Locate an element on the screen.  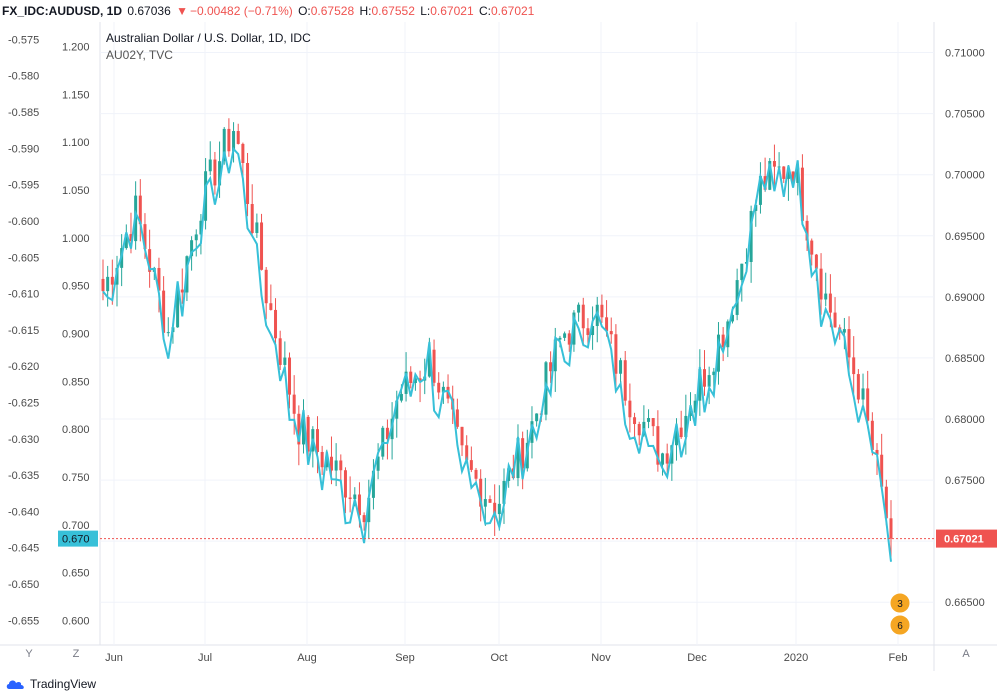
time-axis-label: Dec is located at coordinates (697, 658).